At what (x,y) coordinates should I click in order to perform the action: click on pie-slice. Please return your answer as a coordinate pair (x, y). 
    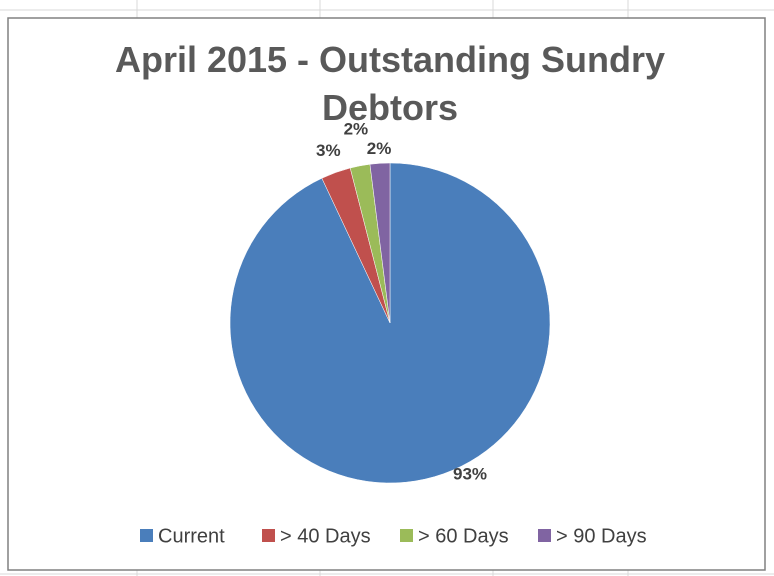
    Looking at the image, I should click on (380, 243).